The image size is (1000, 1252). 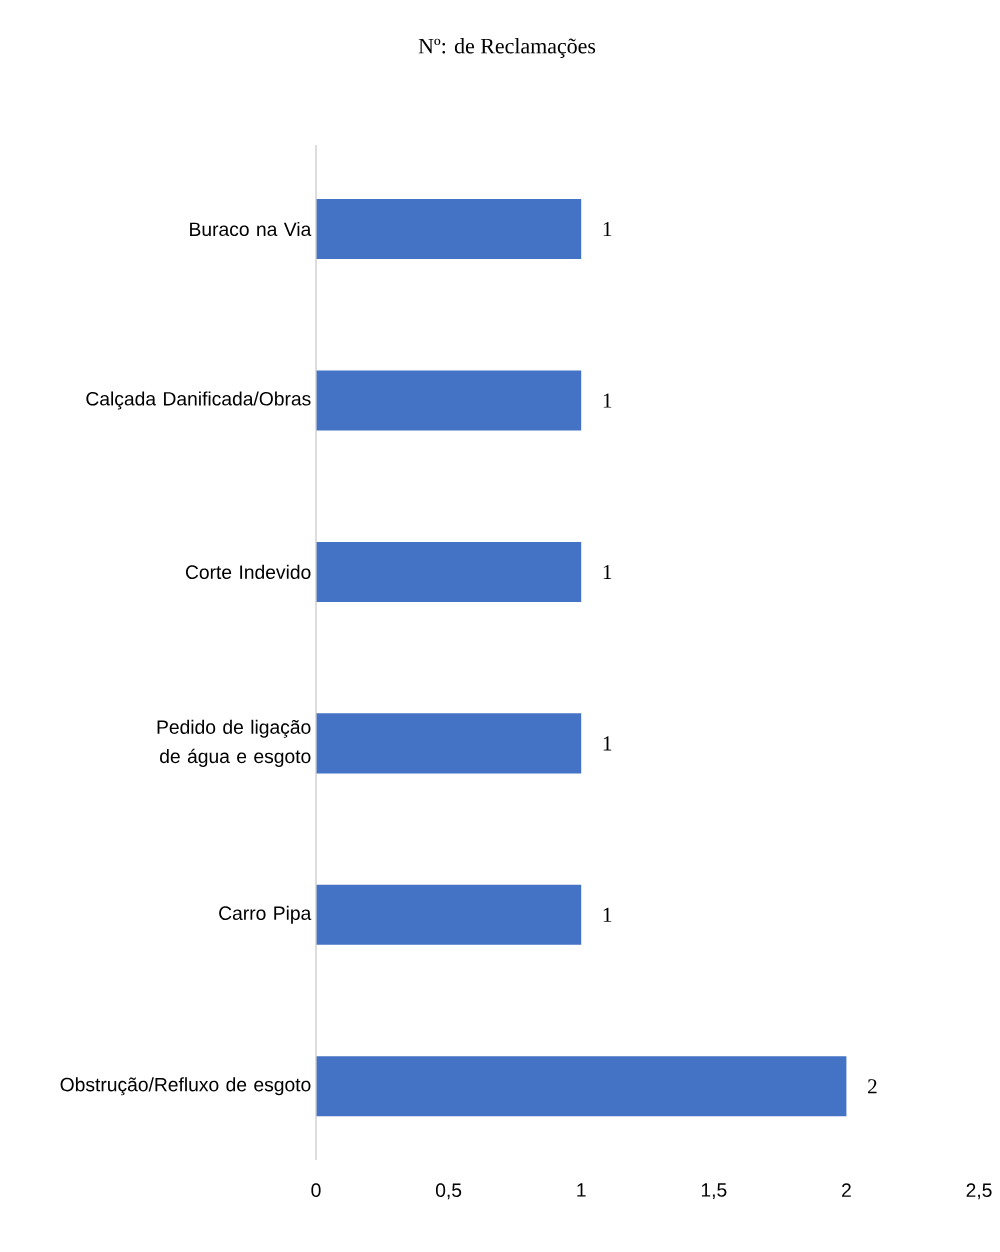 I want to click on x-tick-label: 1, so click(x=581, y=1190).